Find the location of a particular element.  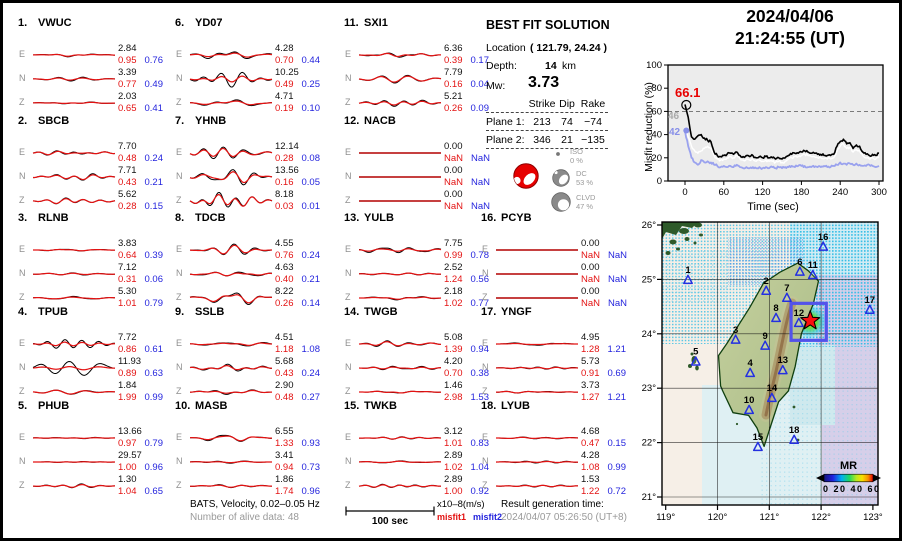

station-header: 2. SBCB is located at coordinates (43, 121).